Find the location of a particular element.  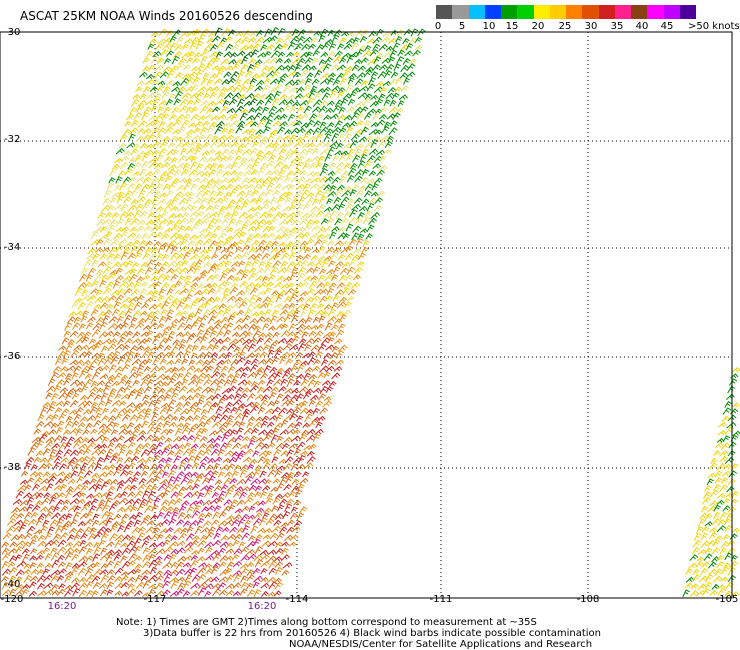

colorbar-tick-label: 45 is located at coordinates (667, 26).